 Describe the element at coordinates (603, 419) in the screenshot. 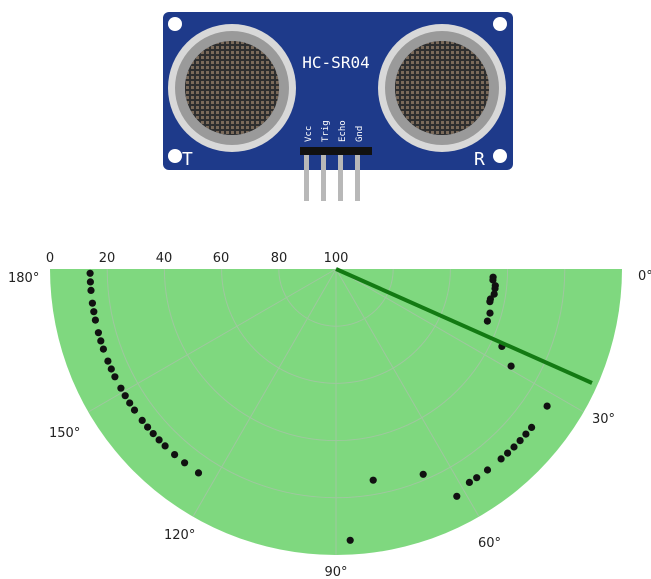

I see `angle-label-30: 30°` at that location.